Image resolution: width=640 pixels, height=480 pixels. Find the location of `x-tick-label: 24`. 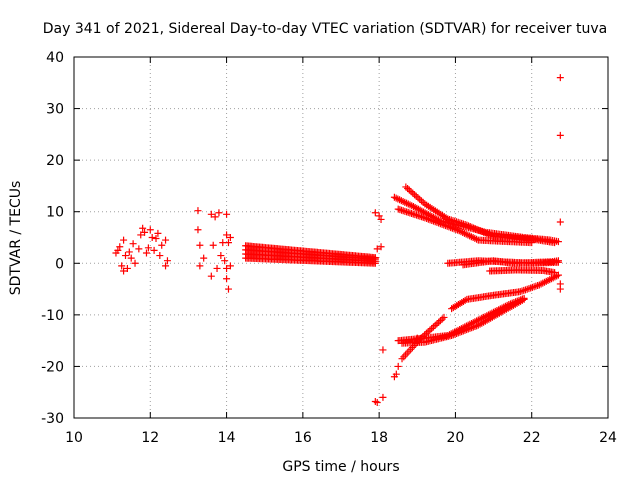

x-tick-label: 24 is located at coordinates (608, 438).